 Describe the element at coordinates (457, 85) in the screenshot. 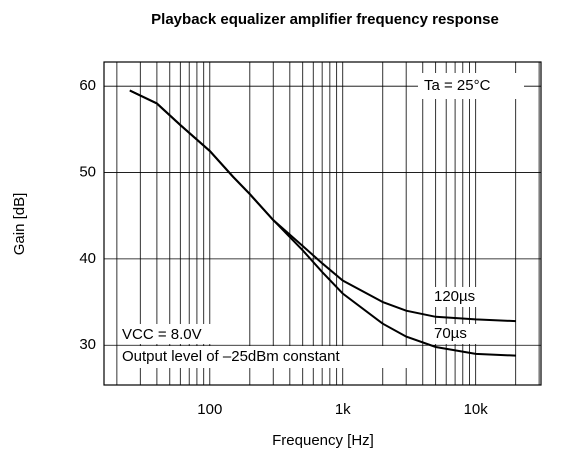

I see `annotation: Ta = 25°C` at that location.